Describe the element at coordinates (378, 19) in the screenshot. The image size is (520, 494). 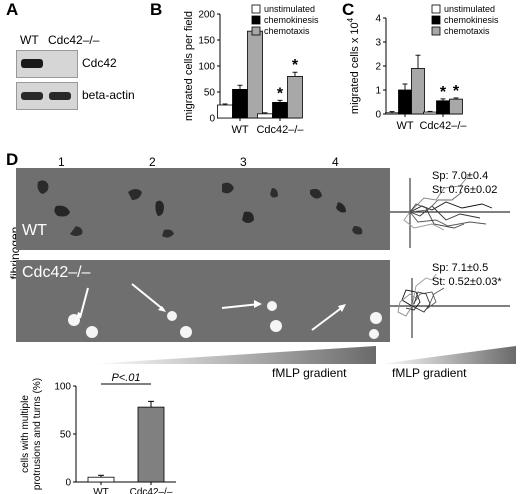
I see `y-tick-label: 4` at that location.